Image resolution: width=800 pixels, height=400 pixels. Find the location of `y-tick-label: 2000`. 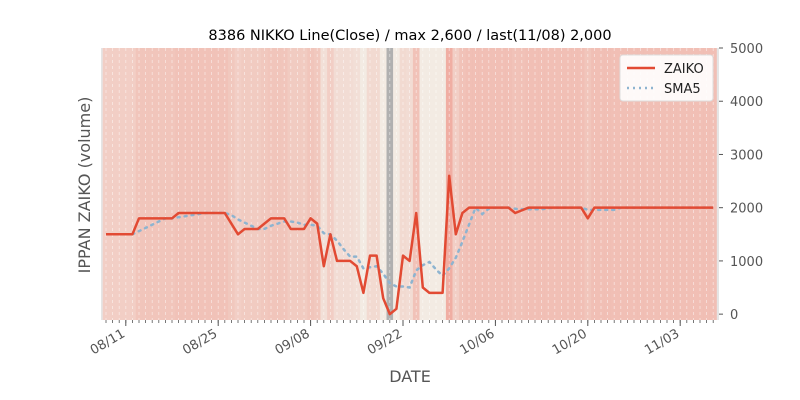

y-tick-label: 2000 is located at coordinates (746, 209).